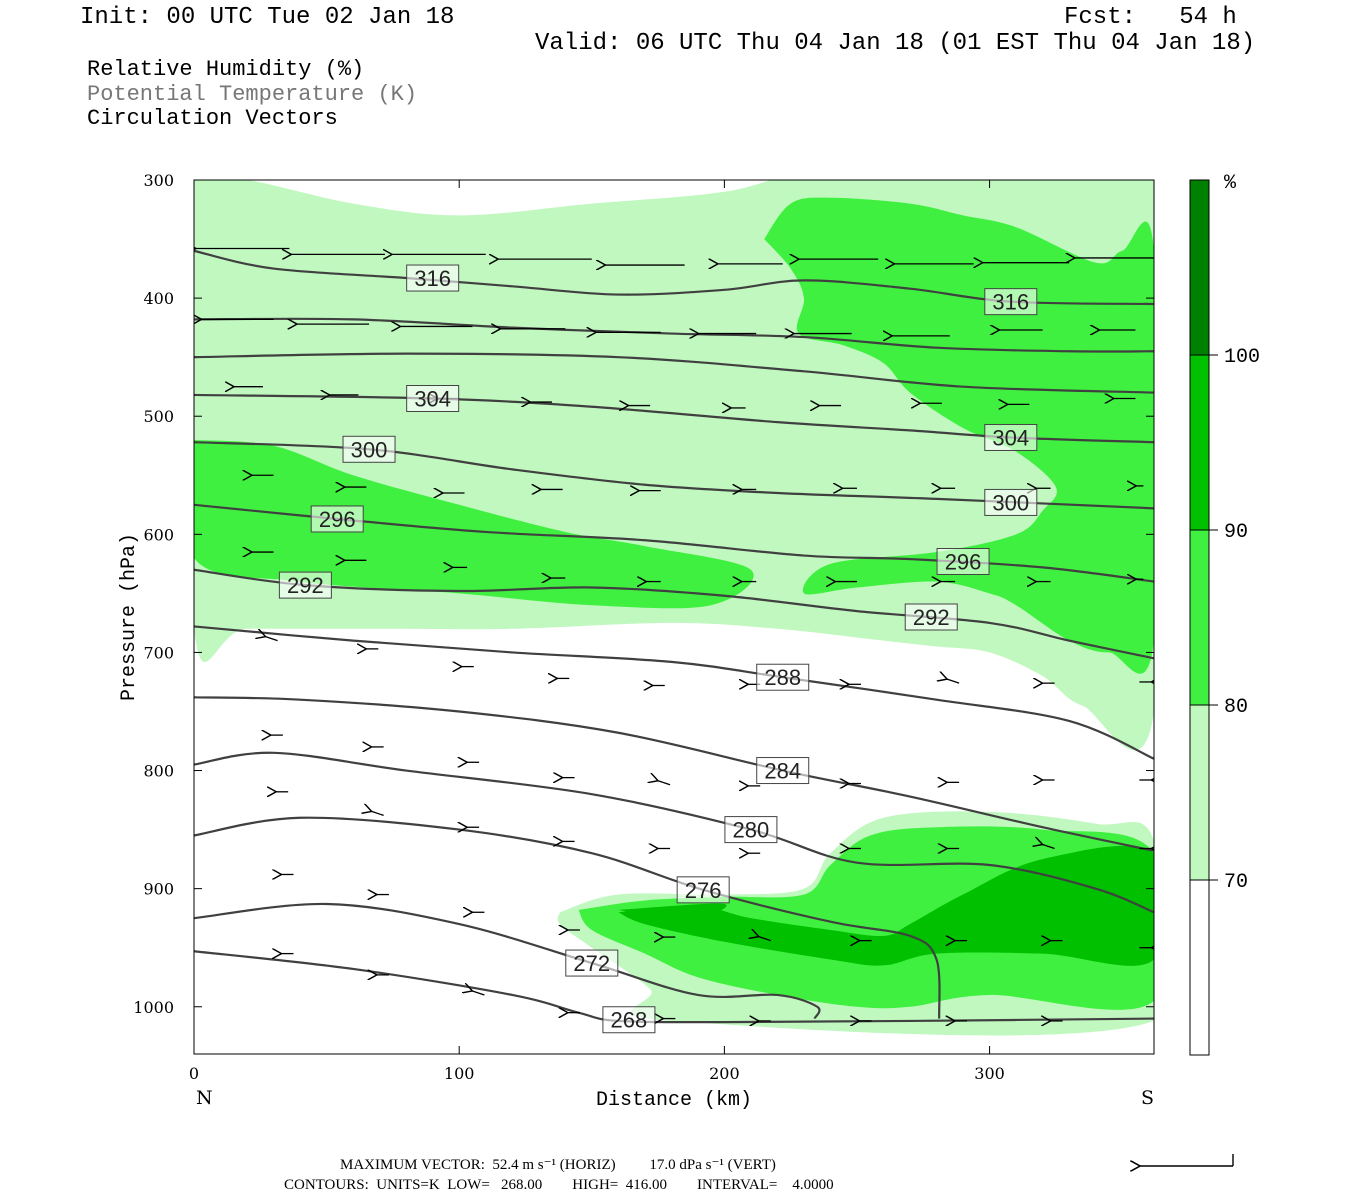 This screenshot has height=1200, width=1350. I want to click on theta-label-304: 304, so click(1011, 437).